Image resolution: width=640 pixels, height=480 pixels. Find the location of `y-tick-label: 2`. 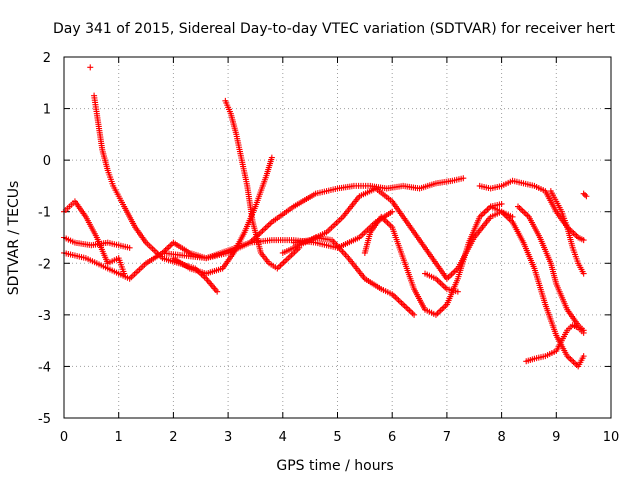

y-tick-label: 2 is located at coordinates (47, 58).